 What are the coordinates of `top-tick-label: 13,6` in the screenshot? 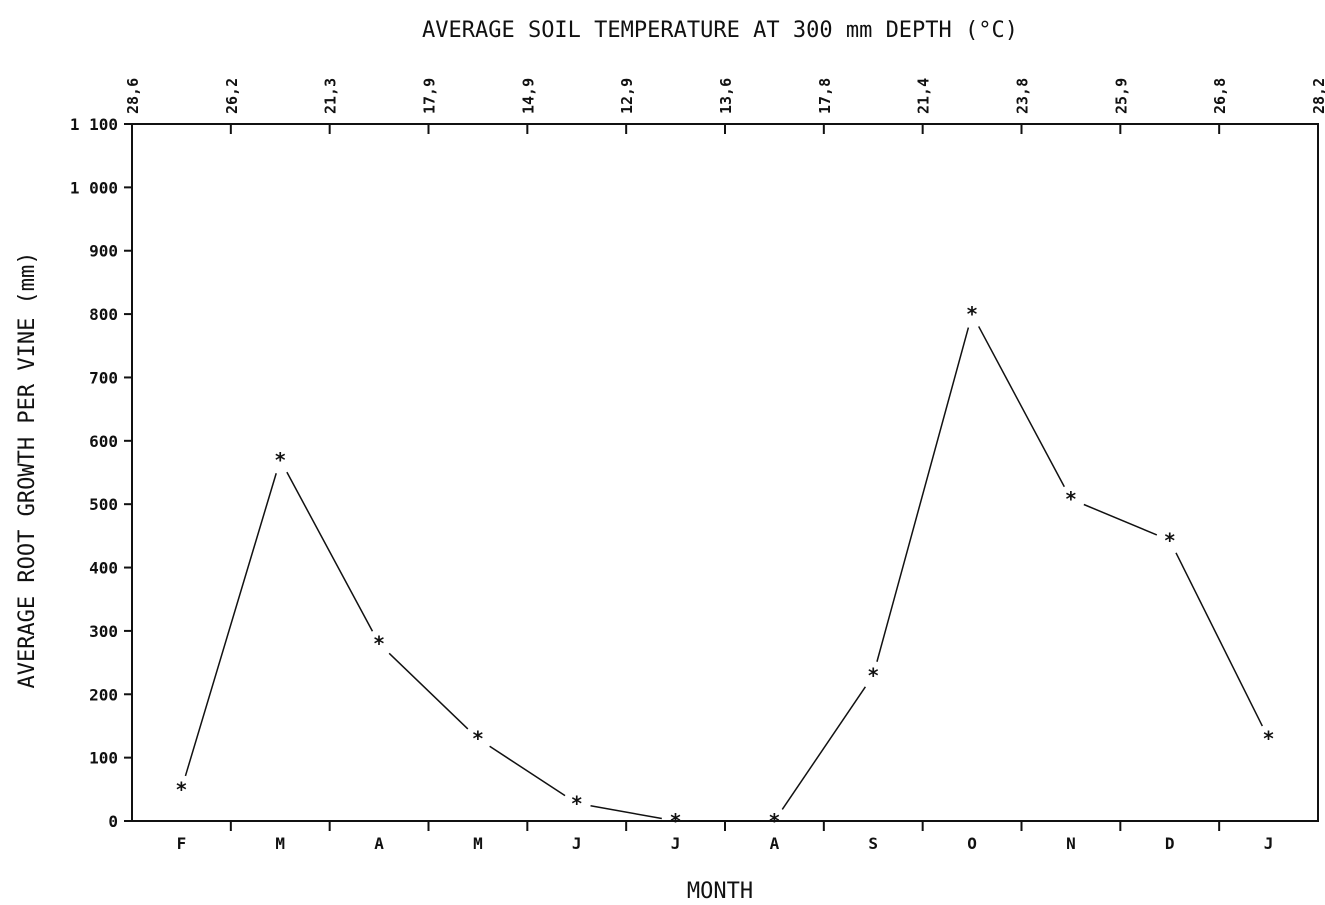 It's located at (726, 96).